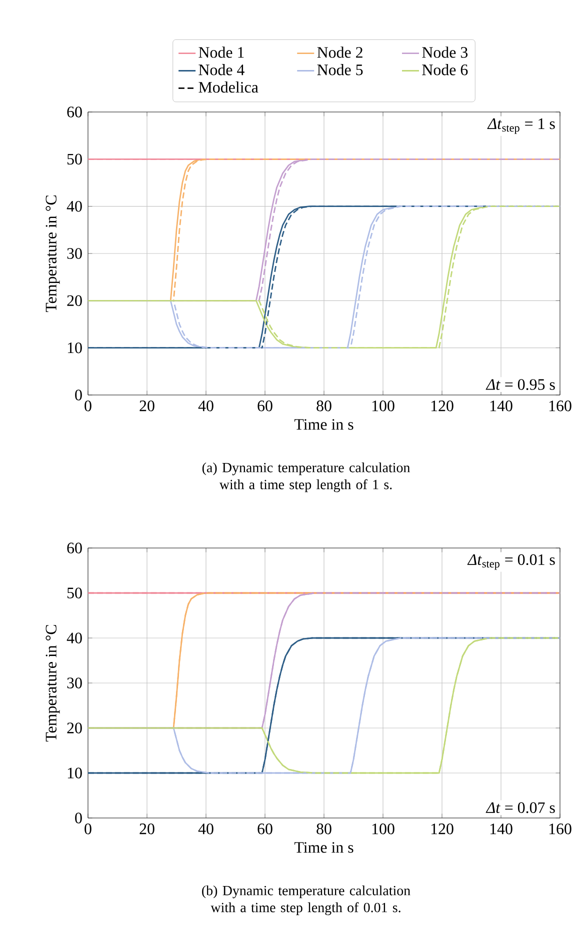 This screenshot has width=584, height=952. Describe the element at coordinates (445, 70) in the screenshot. I see `legend-label: Node 6` at that location.